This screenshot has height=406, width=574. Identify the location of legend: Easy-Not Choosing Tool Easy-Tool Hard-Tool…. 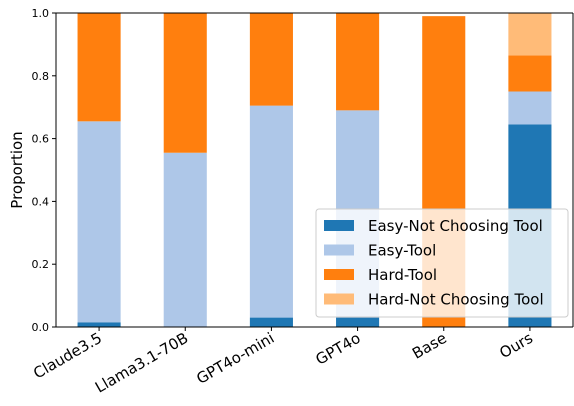
(442, 263).